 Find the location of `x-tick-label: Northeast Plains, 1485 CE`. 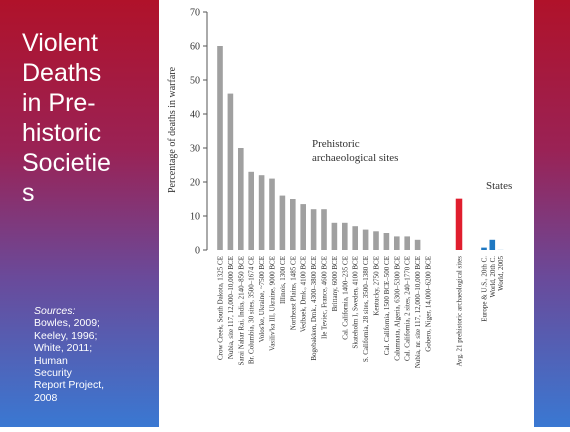

x-tick-label: Northeast Plains, 1485 CE is located at coordinates (293, 293).